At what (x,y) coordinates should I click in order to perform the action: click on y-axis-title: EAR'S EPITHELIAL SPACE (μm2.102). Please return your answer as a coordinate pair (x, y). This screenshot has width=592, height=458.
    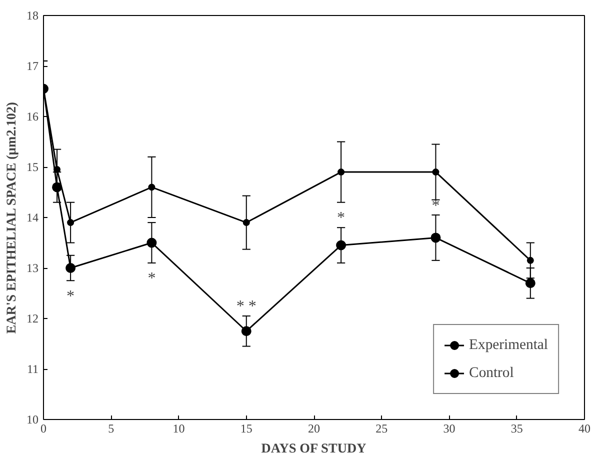
    Looking at the image, I should click on (11, 218).